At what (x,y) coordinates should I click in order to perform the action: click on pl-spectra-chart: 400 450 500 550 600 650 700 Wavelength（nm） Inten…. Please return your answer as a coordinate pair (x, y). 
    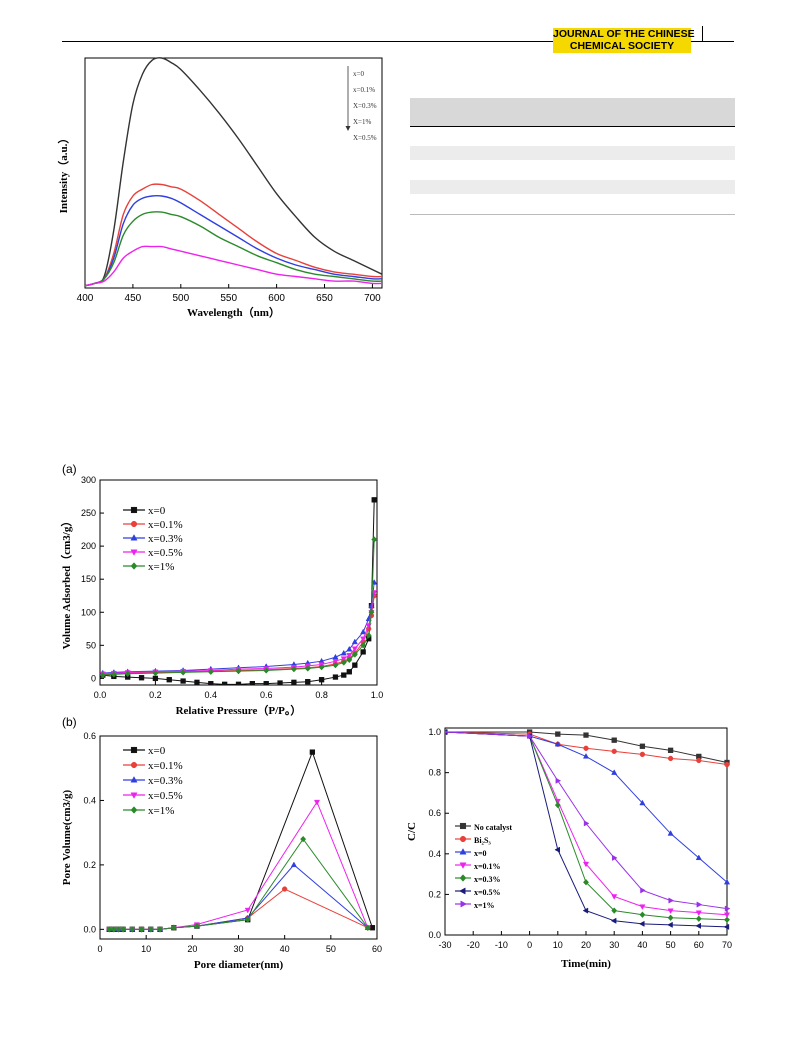
    Looking at the image, I should click on (220, 188).